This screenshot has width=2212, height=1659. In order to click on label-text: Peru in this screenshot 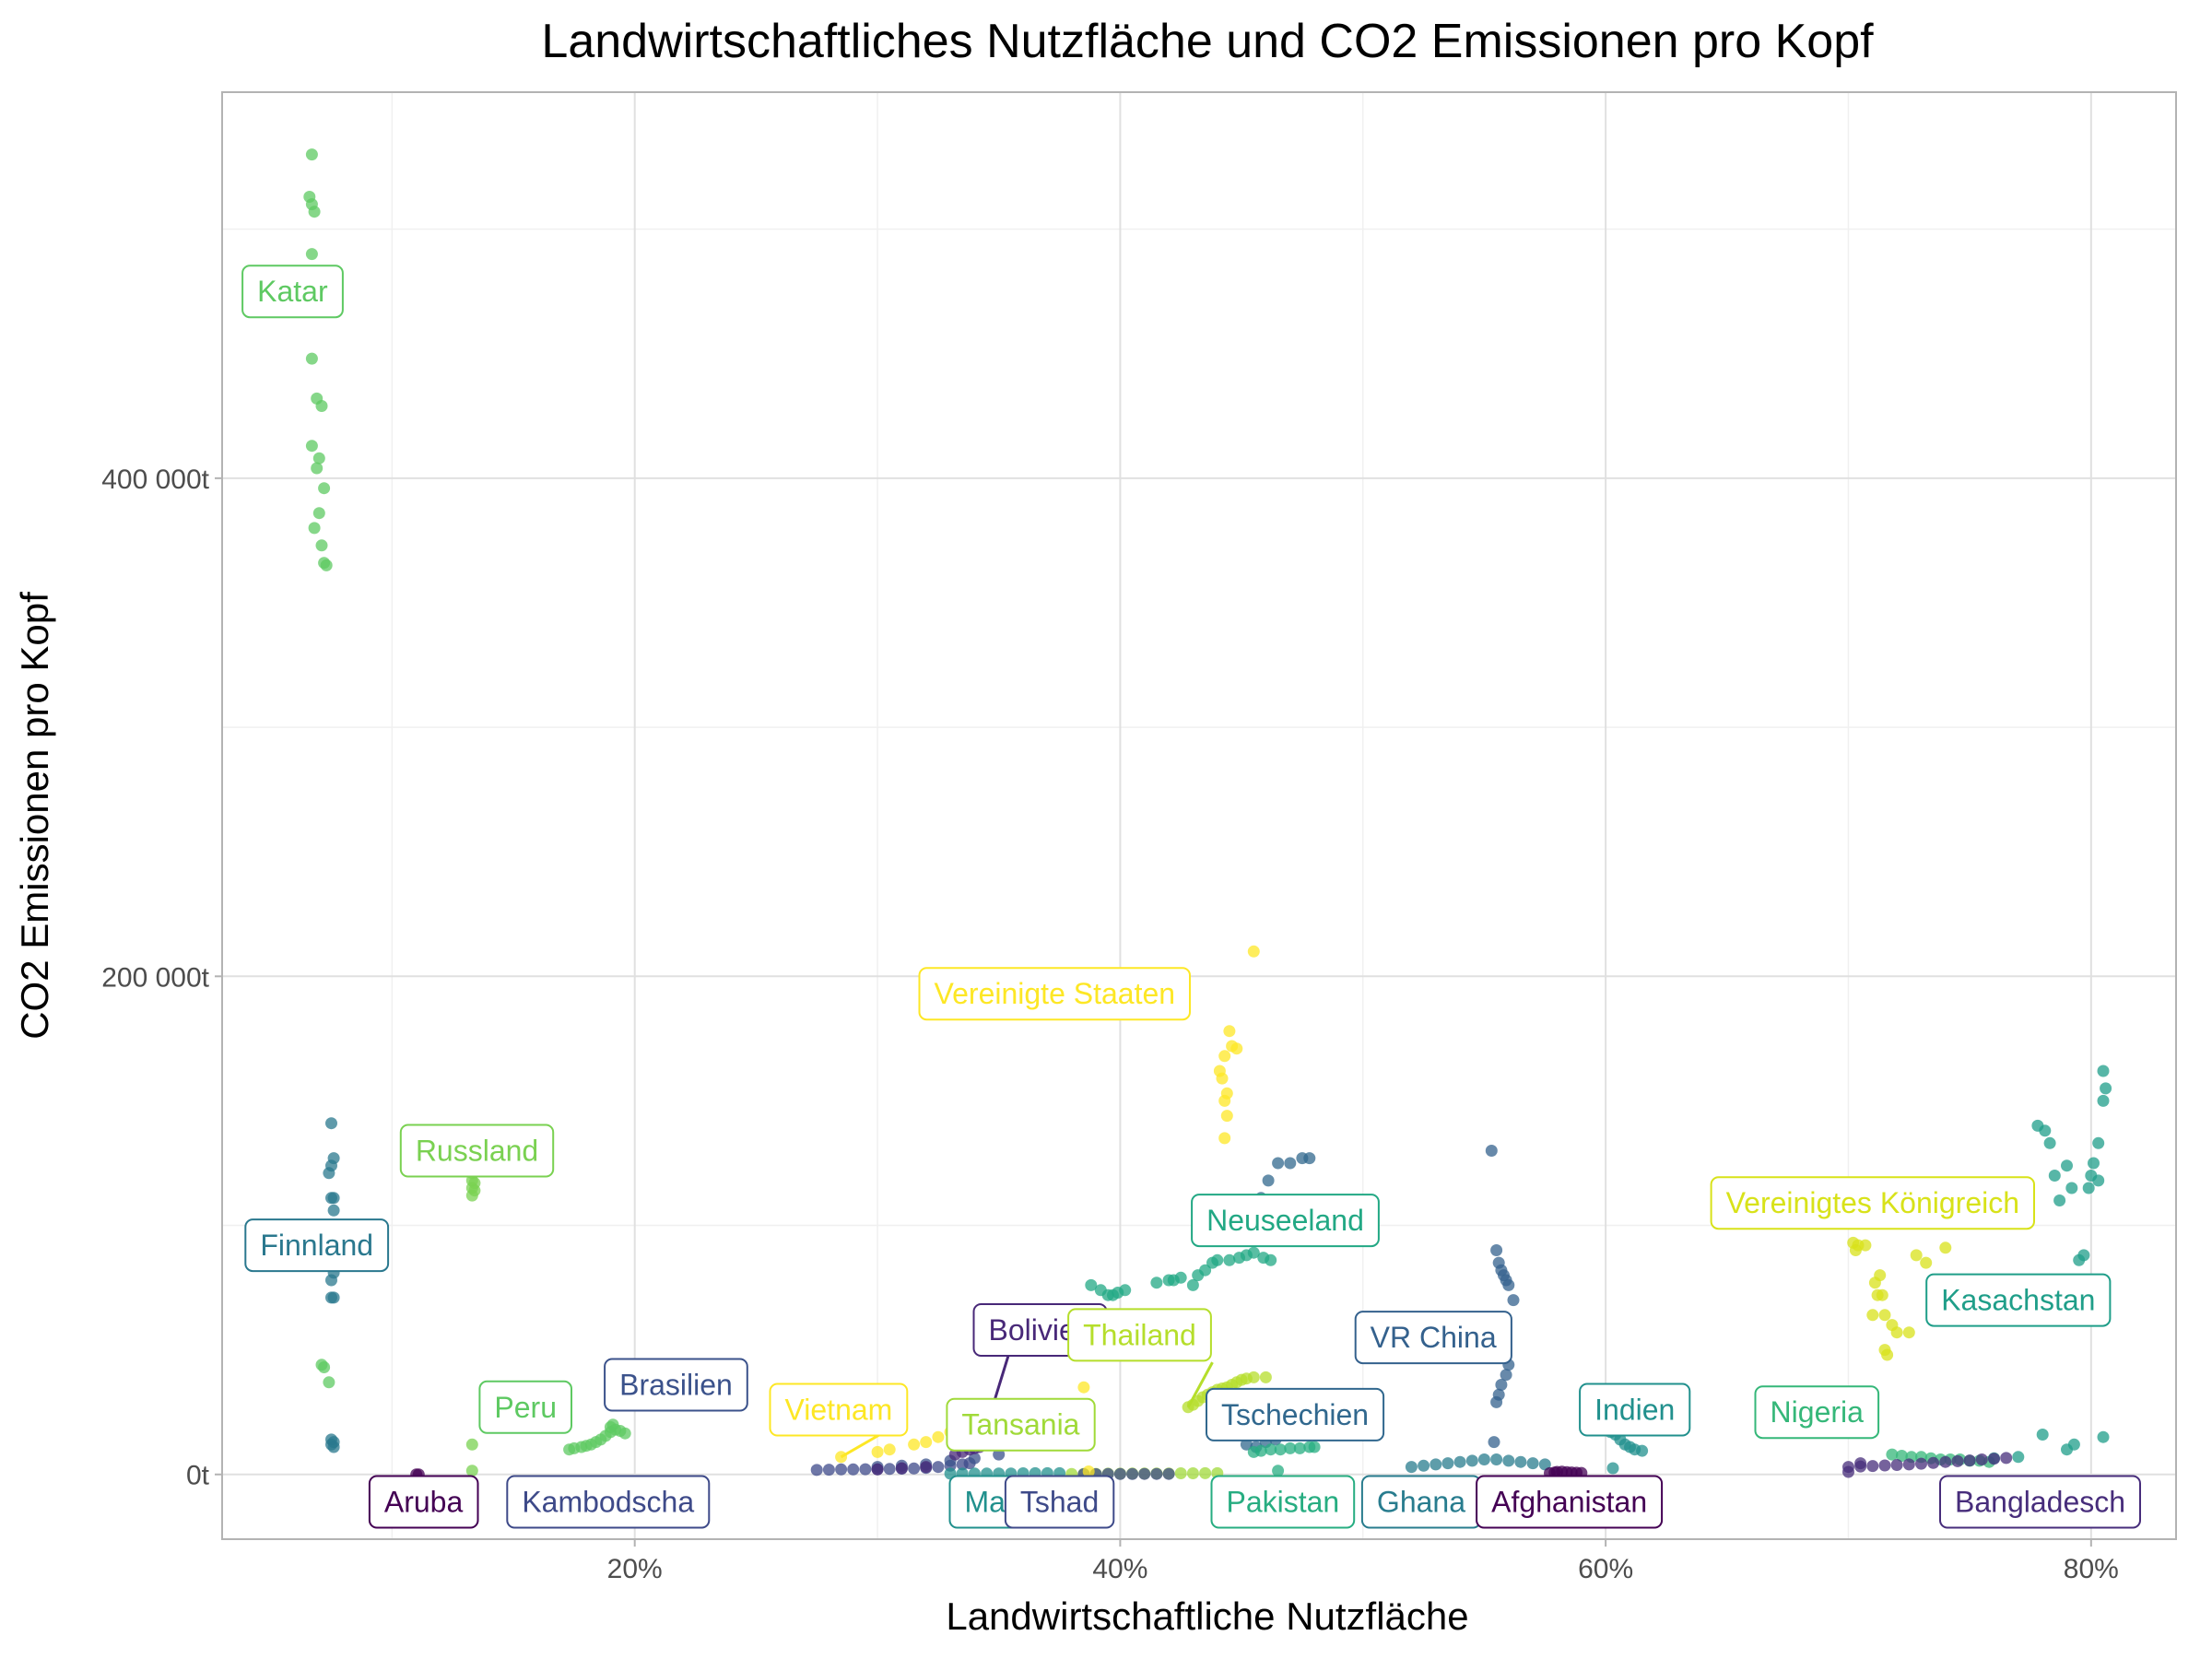, I will do `click(525, 1407)`.